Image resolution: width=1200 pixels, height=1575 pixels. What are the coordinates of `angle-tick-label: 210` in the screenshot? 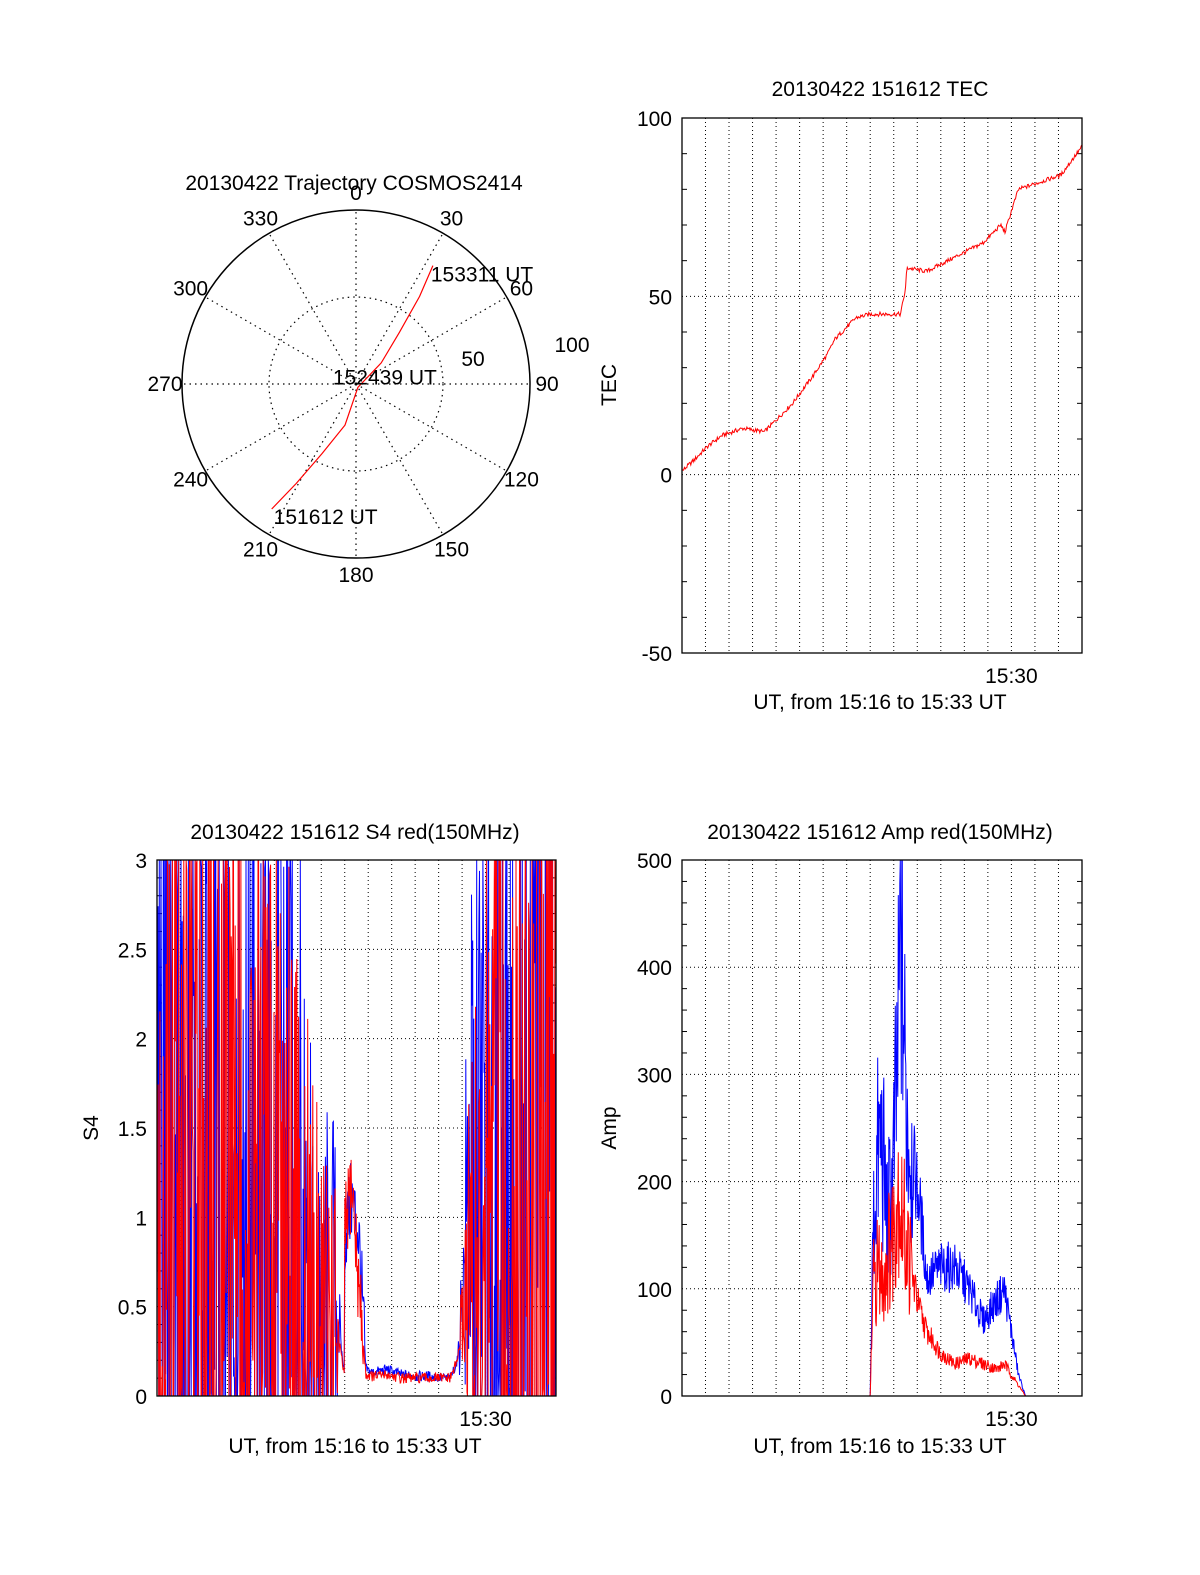 It's located at (260, 549).